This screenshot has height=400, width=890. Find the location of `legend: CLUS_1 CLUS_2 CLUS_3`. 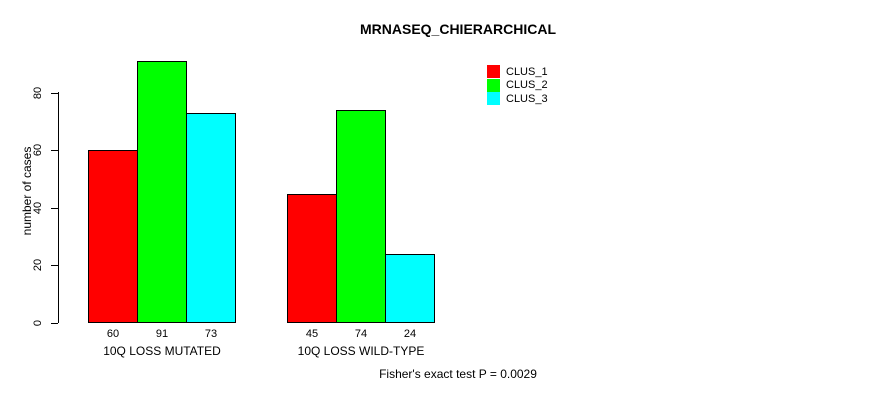

legend: CLUS_1 CLUS_2 CLUS_3 is located at coordinates (517, 85).